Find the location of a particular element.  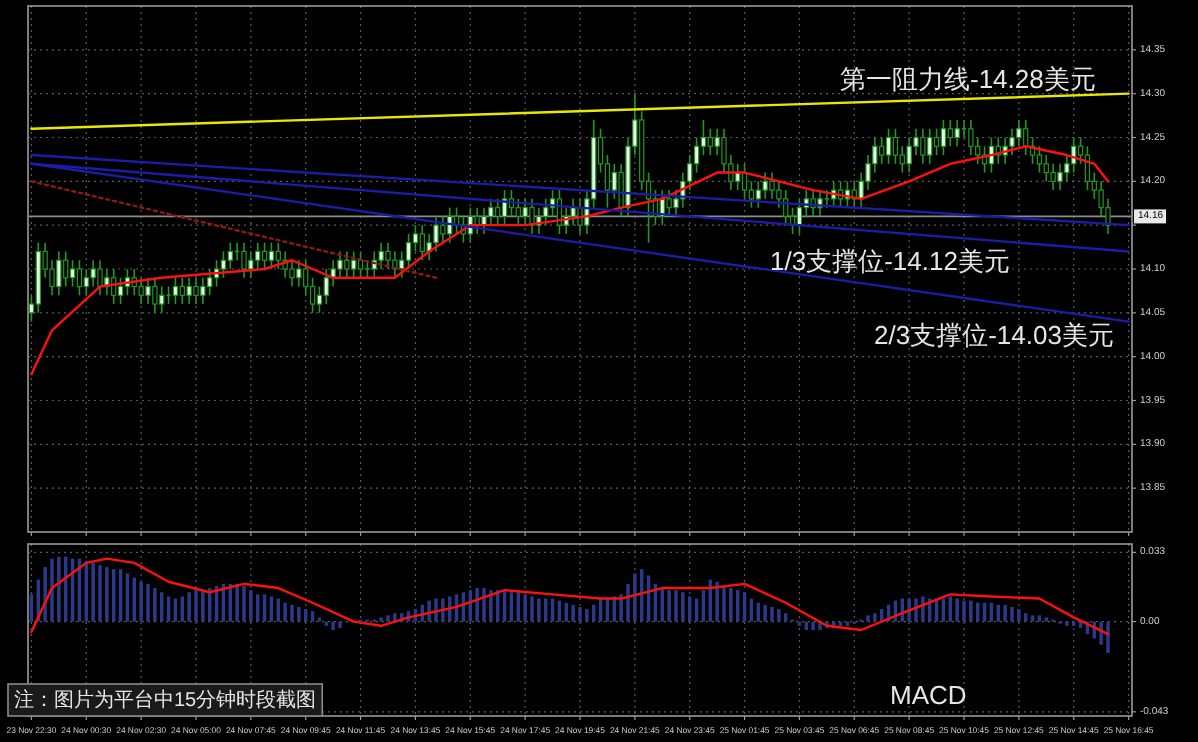

annotation: 1/3支撑位-14.12美元 is located at coordinates (890, 261).